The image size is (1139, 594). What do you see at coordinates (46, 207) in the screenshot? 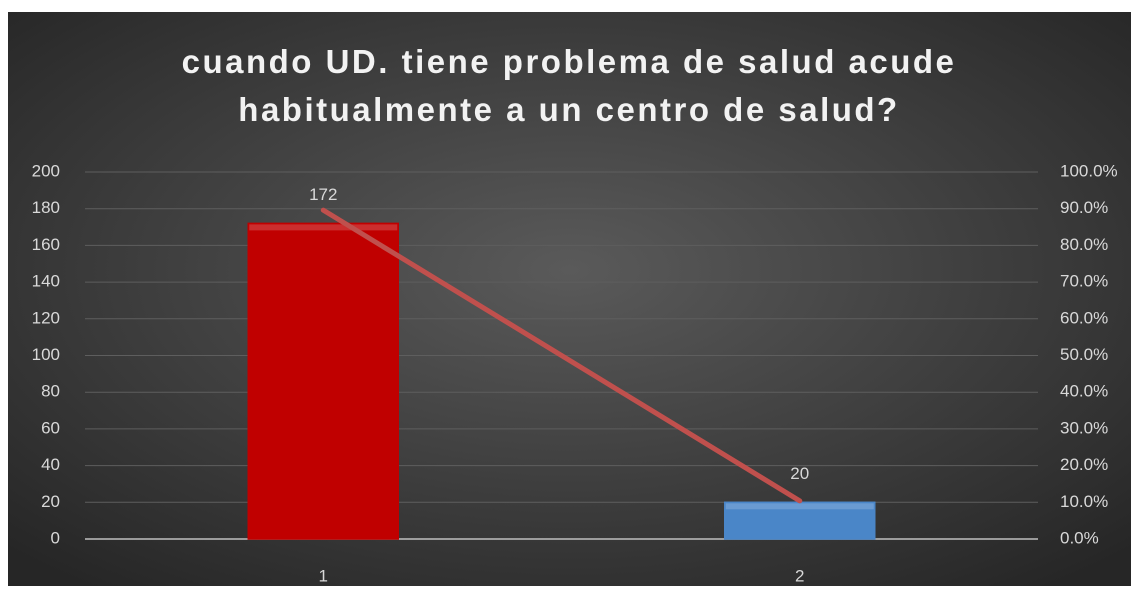
I see `y-tick-label: 180` at bounding box center [46, 207].